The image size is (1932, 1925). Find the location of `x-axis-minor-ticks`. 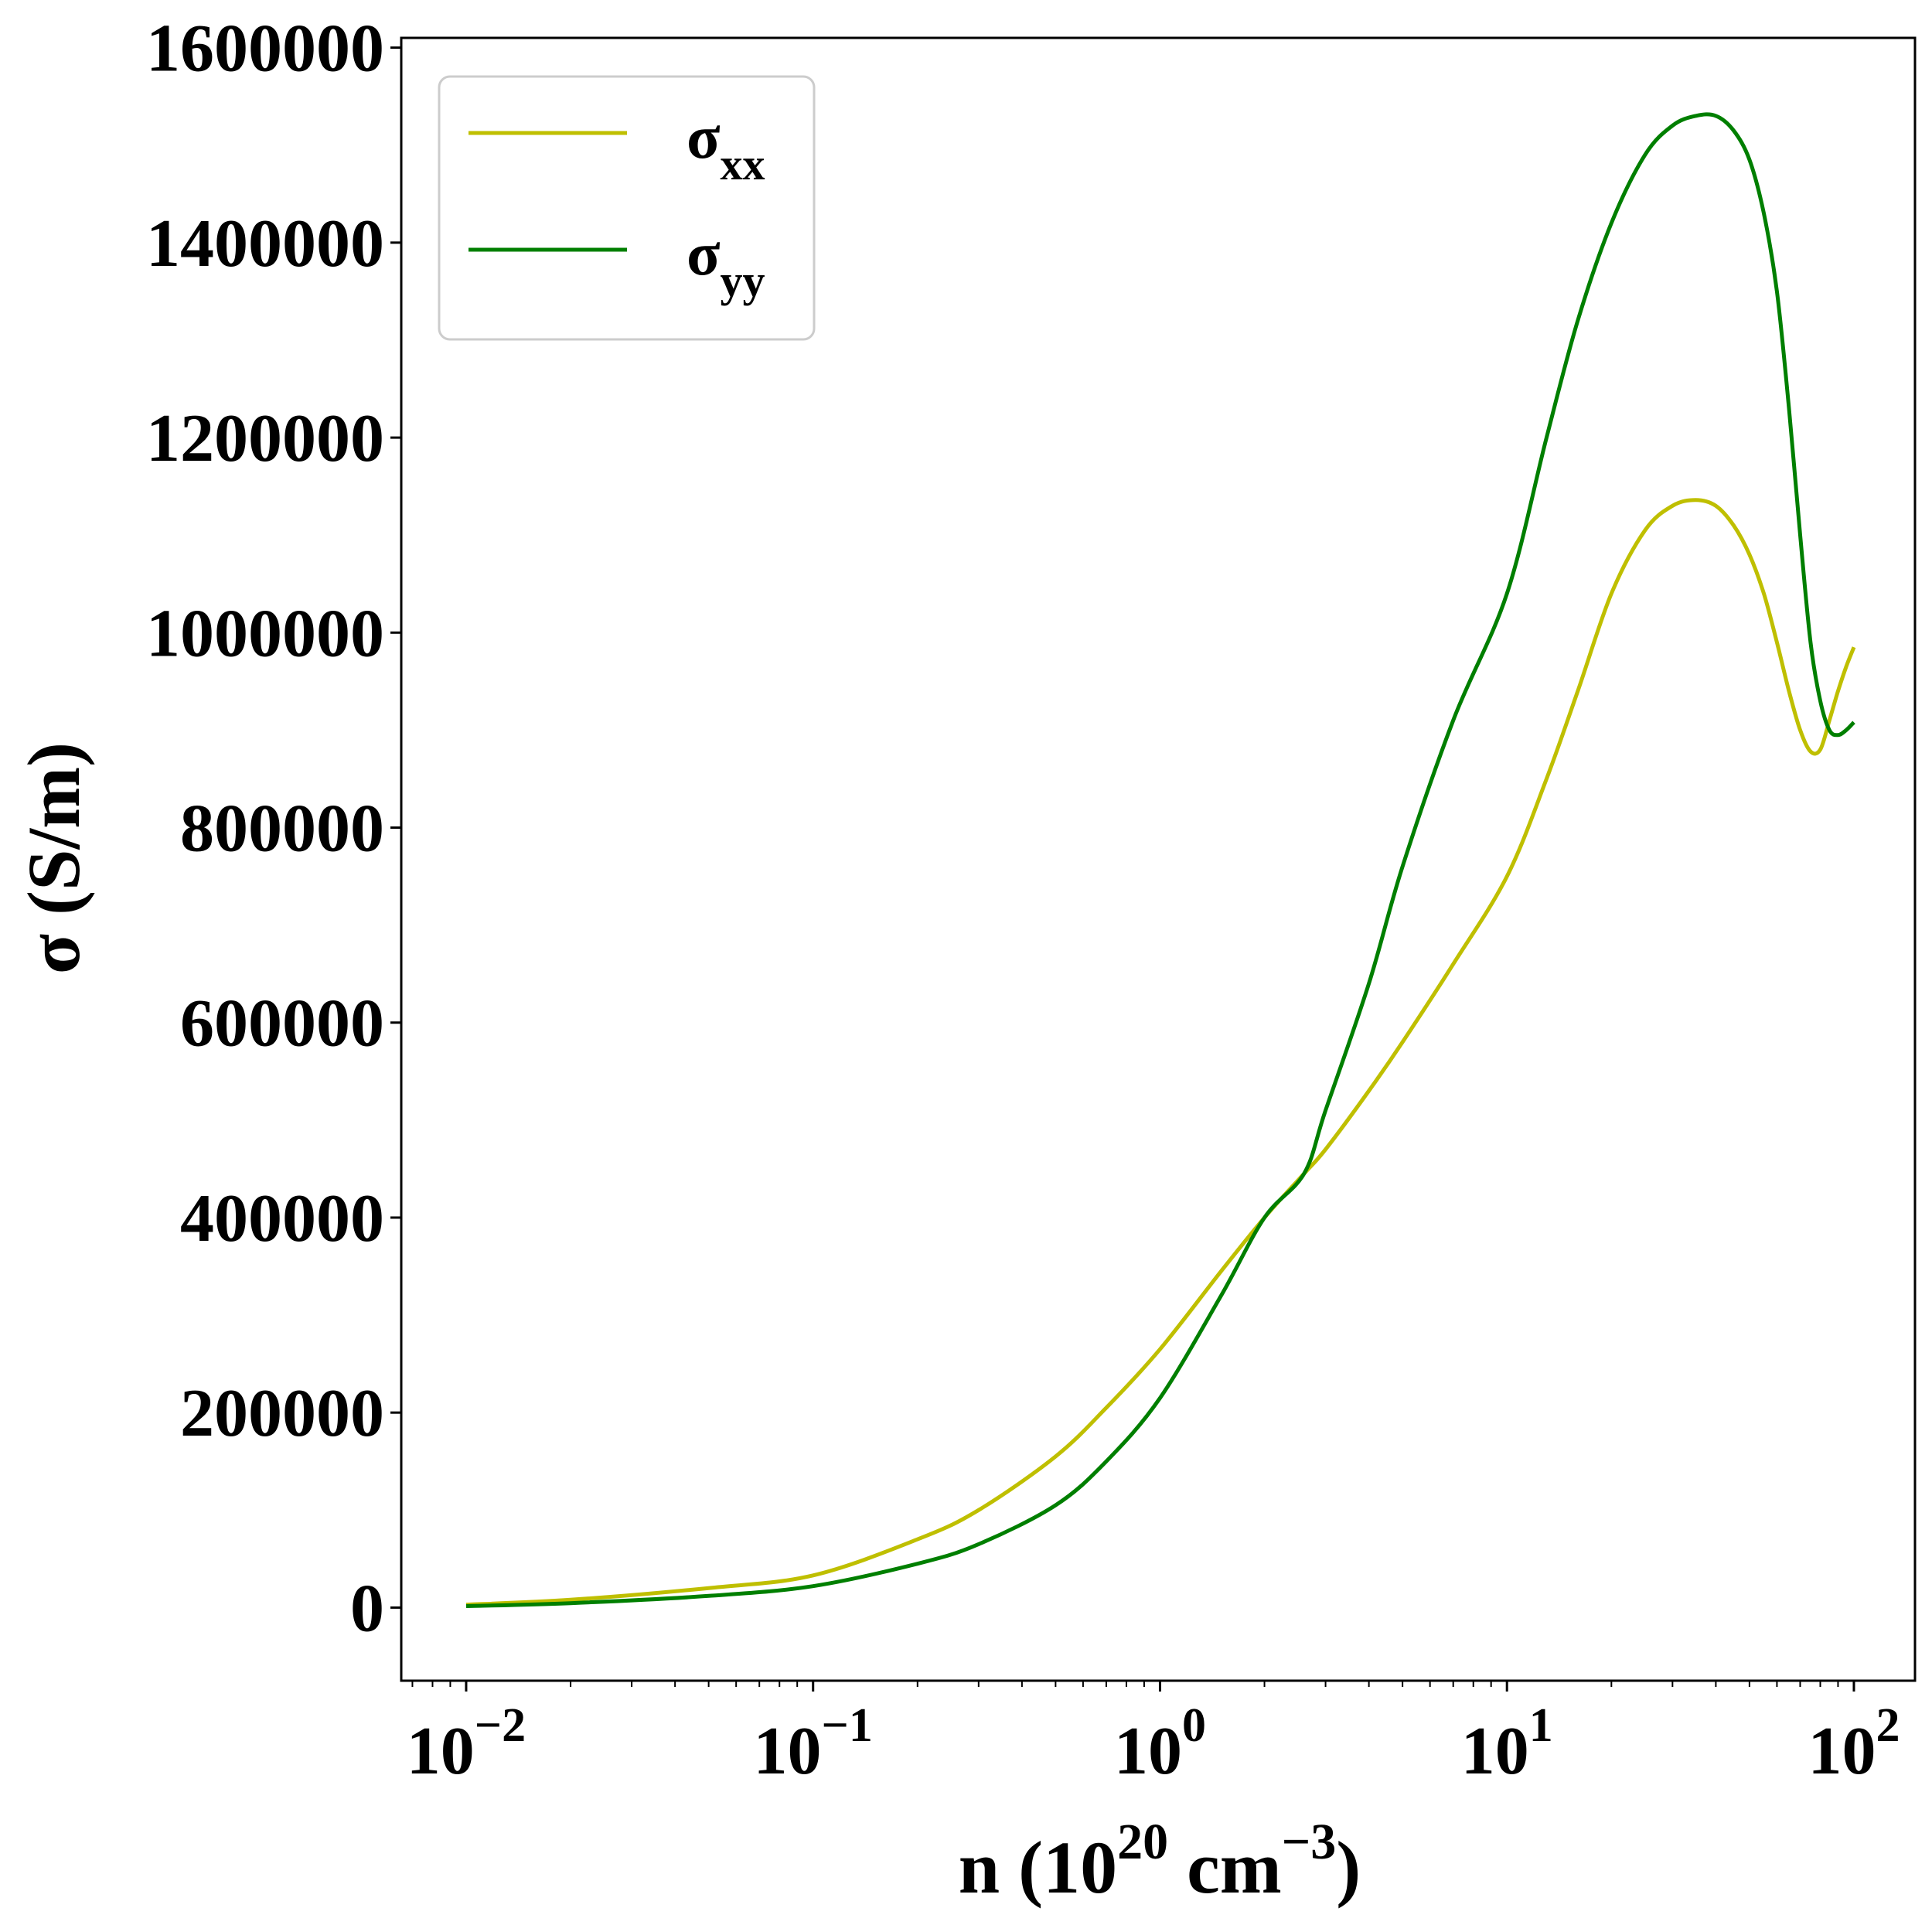

x-axis-minor-ticks is located at coordinates (1125, 1684).